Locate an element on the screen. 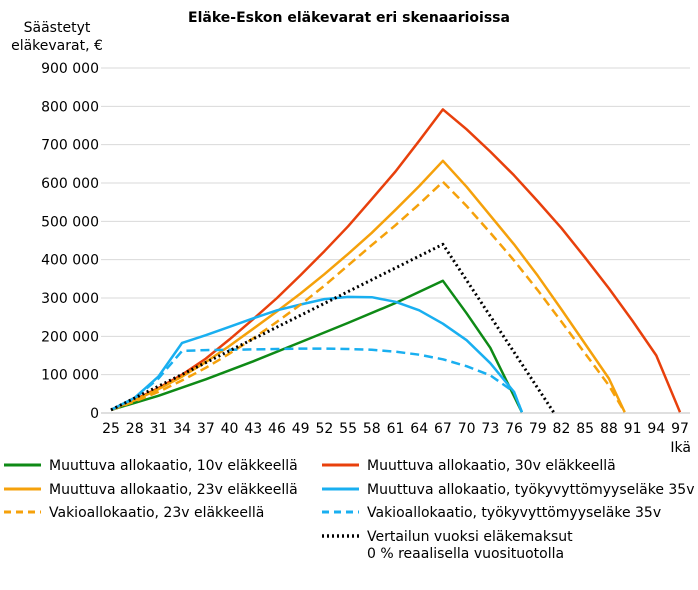  x-tick-label: 97 is located at coordinates (680, 429).